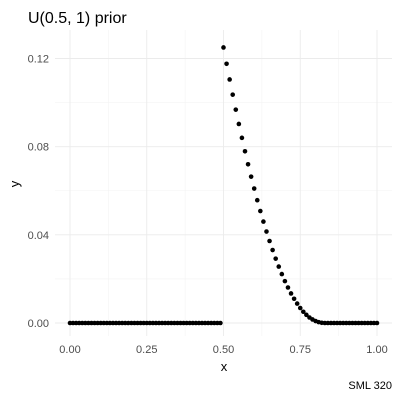 This screenshot has height=400, width=400. I want to click on caption: SML 320, so click(370, 386).